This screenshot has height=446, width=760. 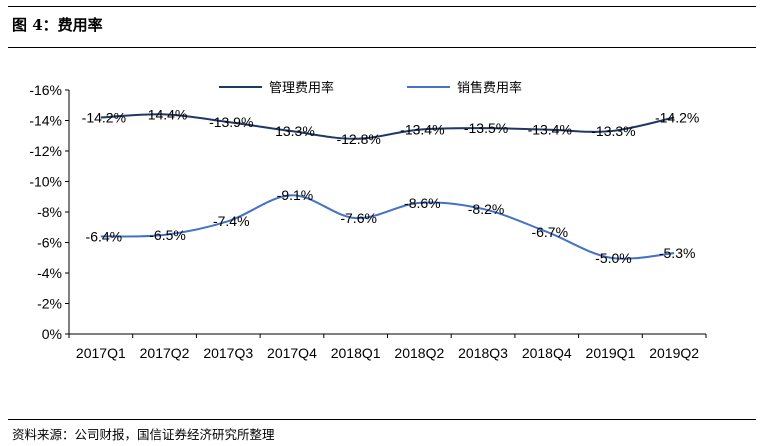 What do you see at coordinates (489, 87) in the screenshot?
I see `legend-label-2: 销售费用率` at bounding box center [489, 87].